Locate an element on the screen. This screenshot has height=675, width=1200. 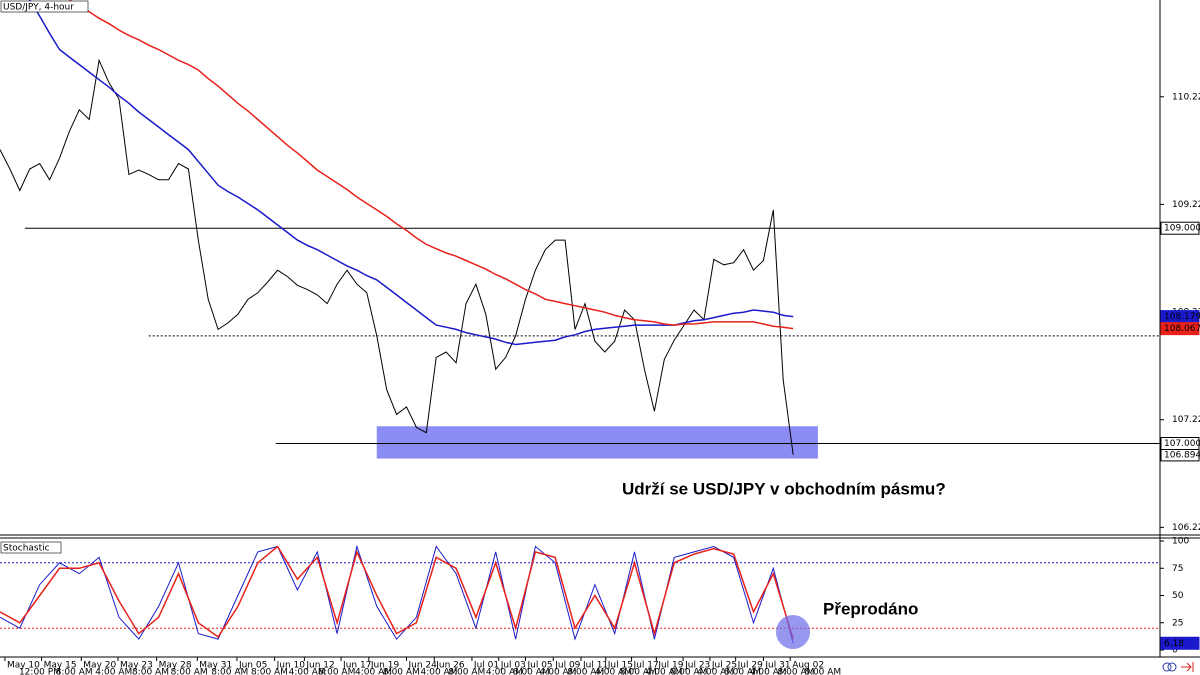
x-tick-label: Aug 02 is located at coordinates (808, 666).